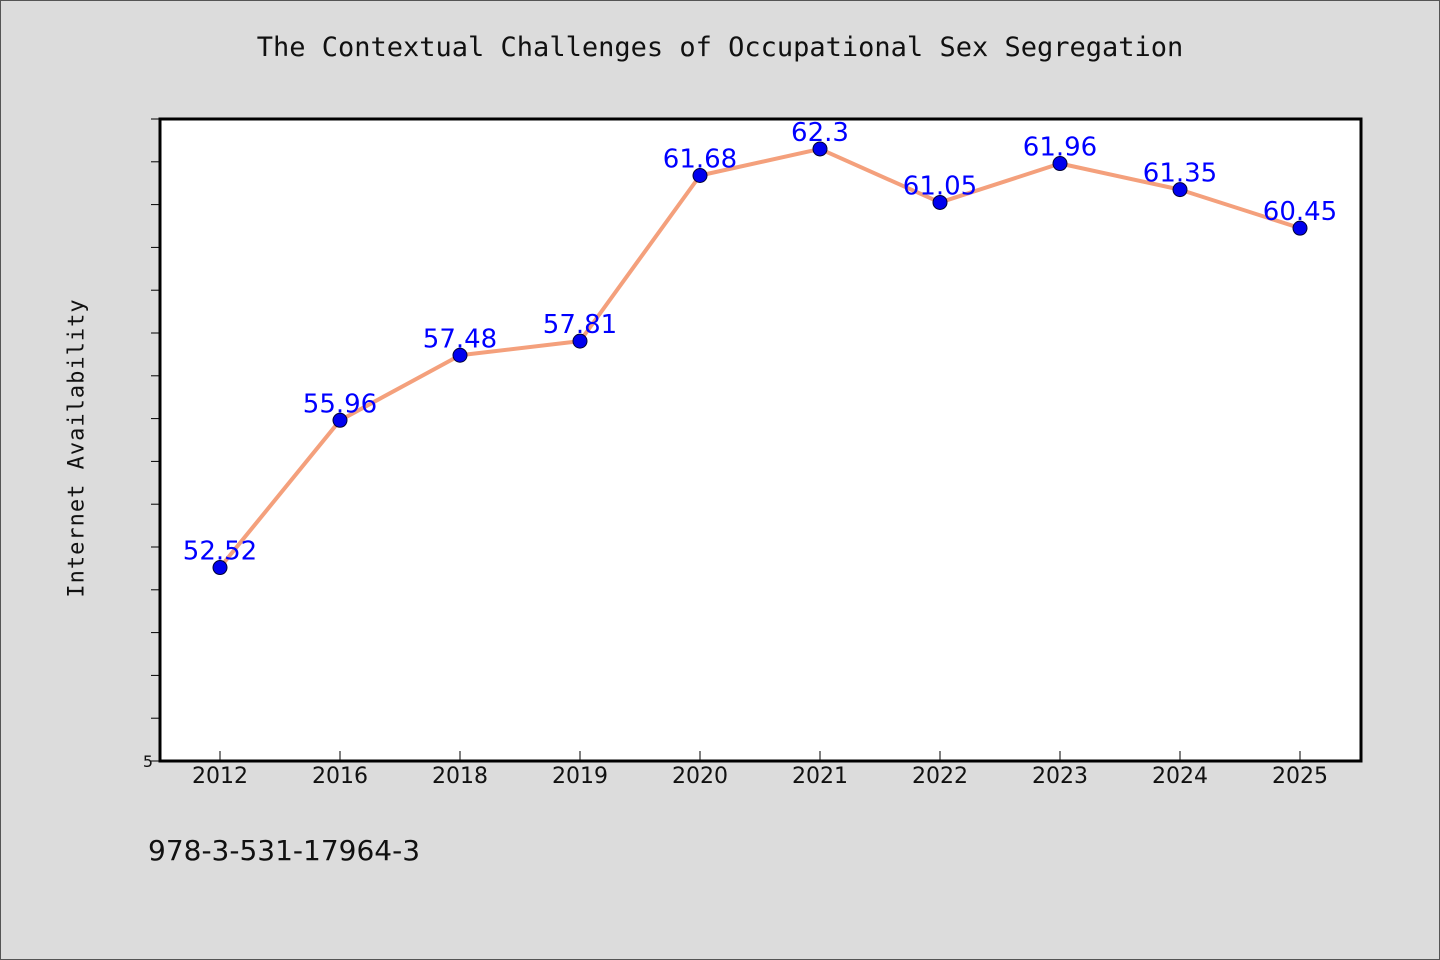 The width and height of the screenshot is (1440, 960). Describe the element at coordinates (760, 770) in the screenshot. I see `x-axis-ticks: 2012 2016 2018 2019 2020 2021 2022 2023 2024 2025` at that location.